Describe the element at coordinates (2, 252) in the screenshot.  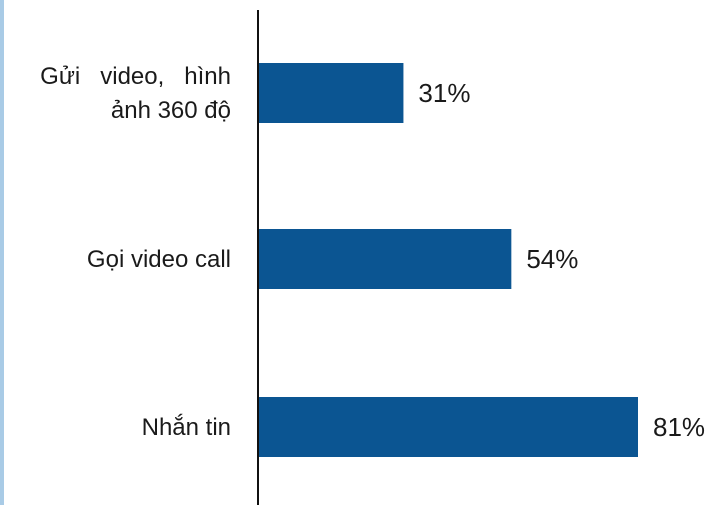
I see `left-border-accent` at that location.